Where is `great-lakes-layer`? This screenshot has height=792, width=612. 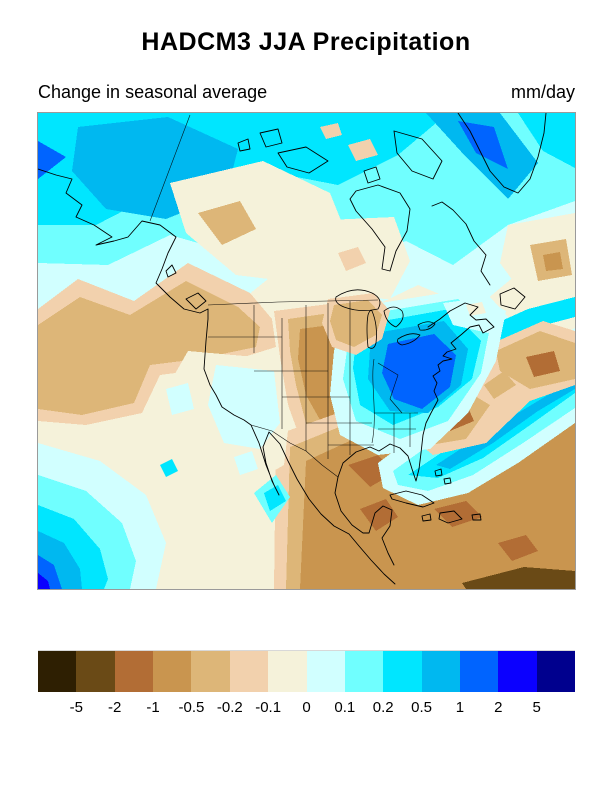
great-lakes-layer is located at coordinates (385, 319).